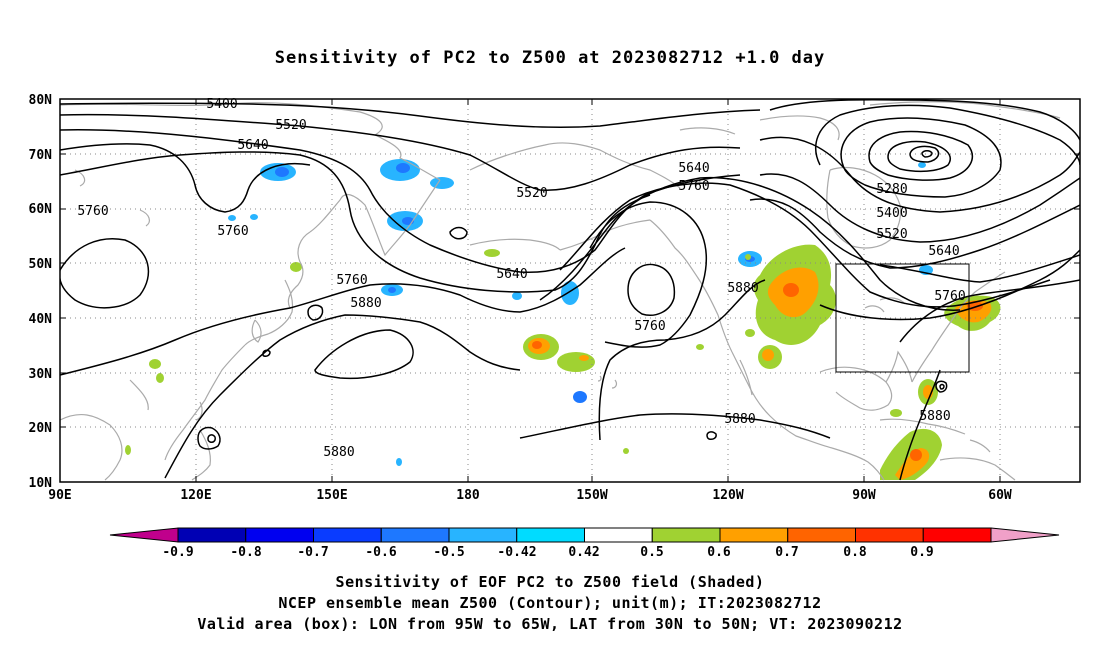  Describe the element at coordinates (41, 292) in the screenshot. I see `latitude-labels: 80N 70N 60N 50N 40N 30N 20N 10N` at that location.